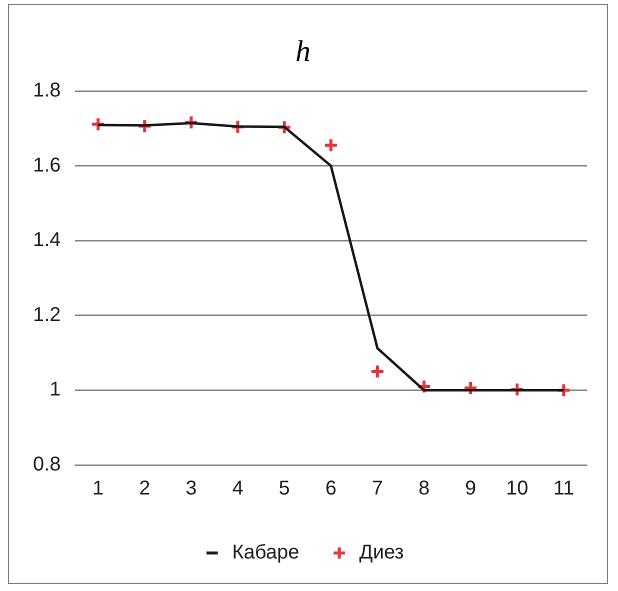 Image resolution: width=618 pixels, height=591 pixels. What do you see at coordinates (284, 489) in the screenshot?
I see `x-tick-label: 5` at bounding box center [284, 489].